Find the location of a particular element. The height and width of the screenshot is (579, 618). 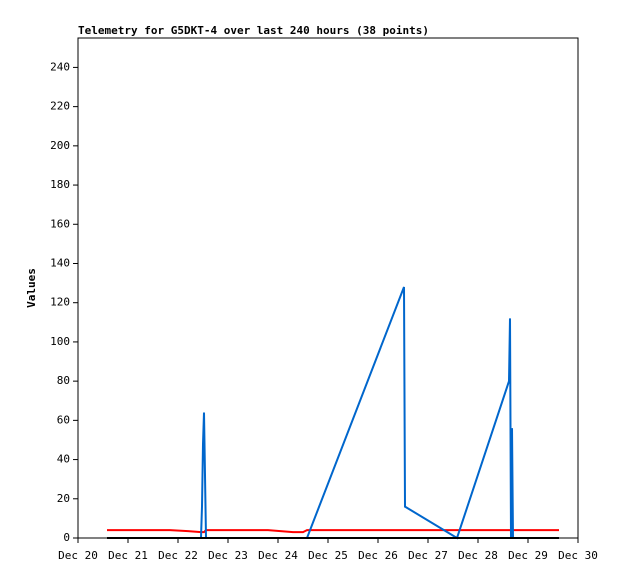

y-tick-label: 140 is located at coordinates (60, 262).